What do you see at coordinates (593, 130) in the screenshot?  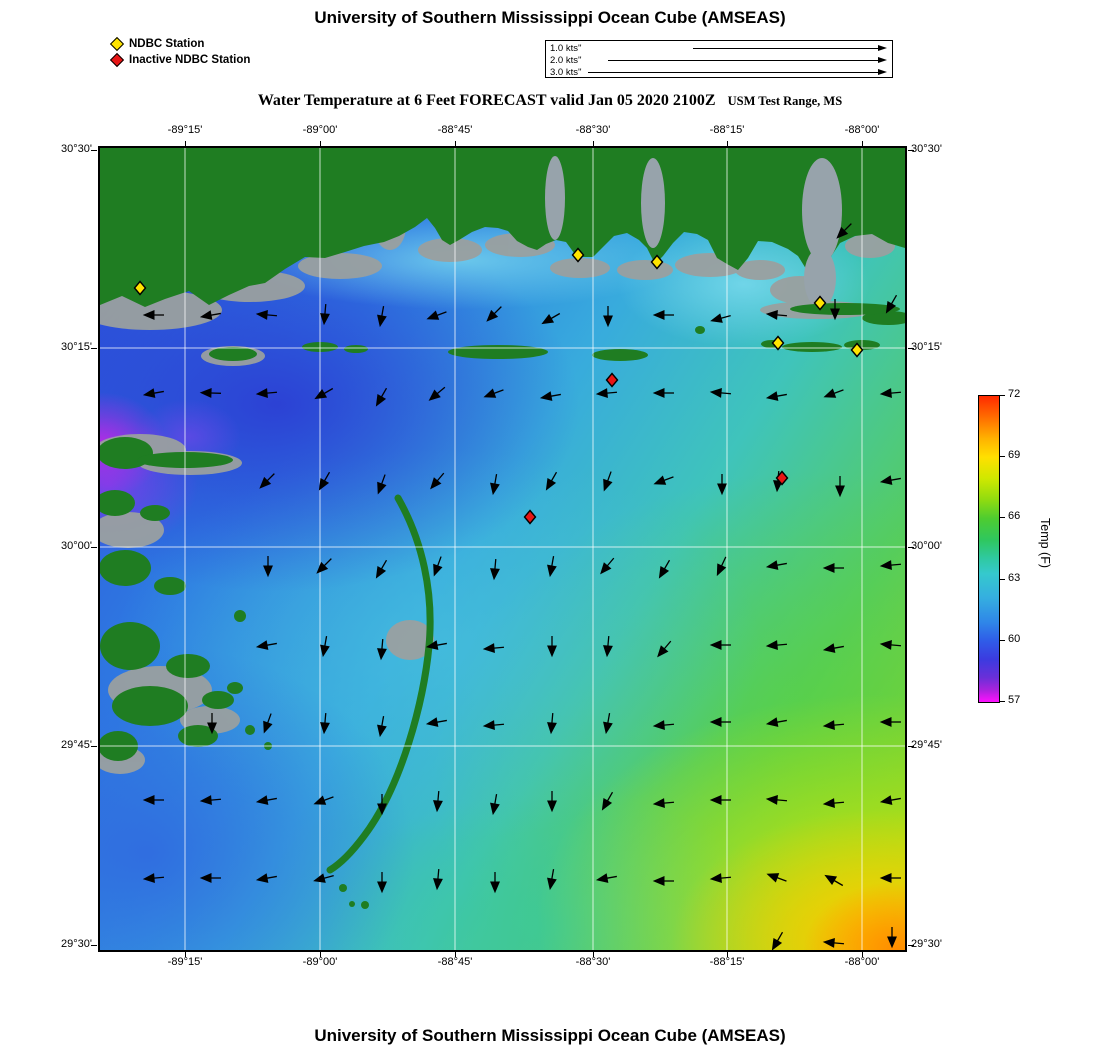 I see `x-axis-label-top: -88°30'` at bounding box center [593, 130].